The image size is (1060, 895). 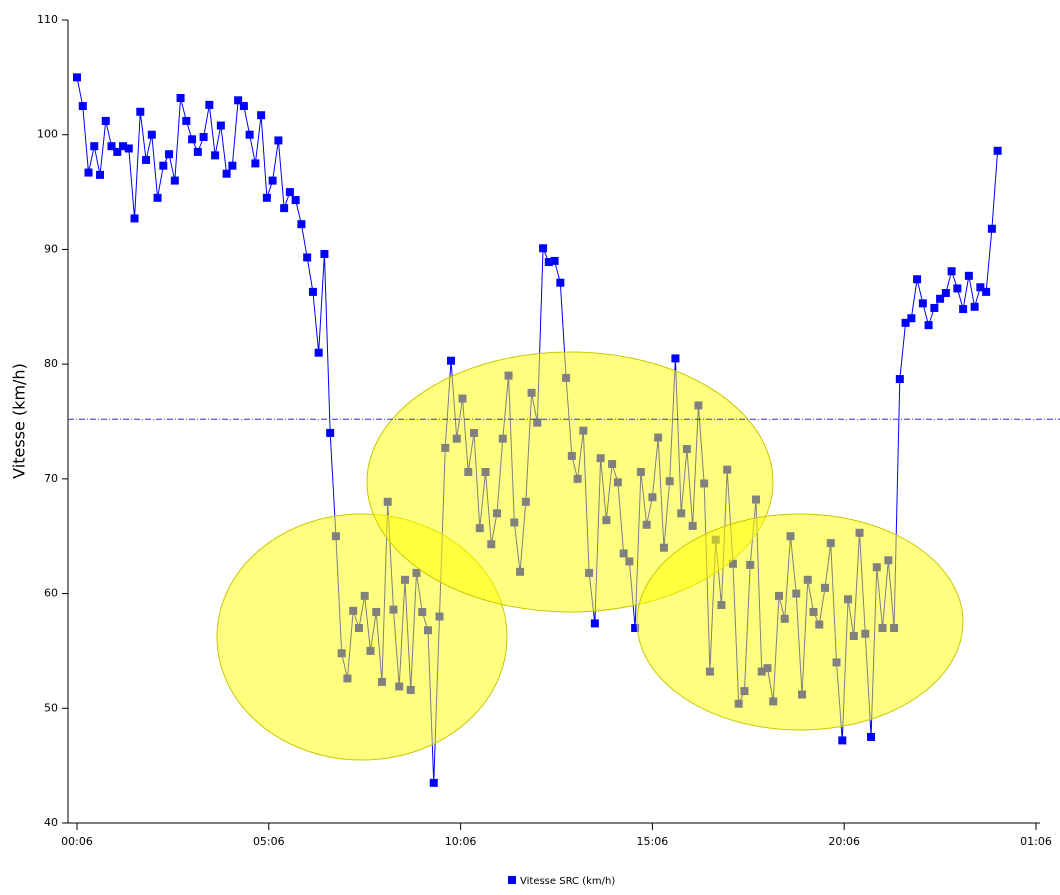 I want to click on y-tick-label: 70, so click(x=51, y=478).